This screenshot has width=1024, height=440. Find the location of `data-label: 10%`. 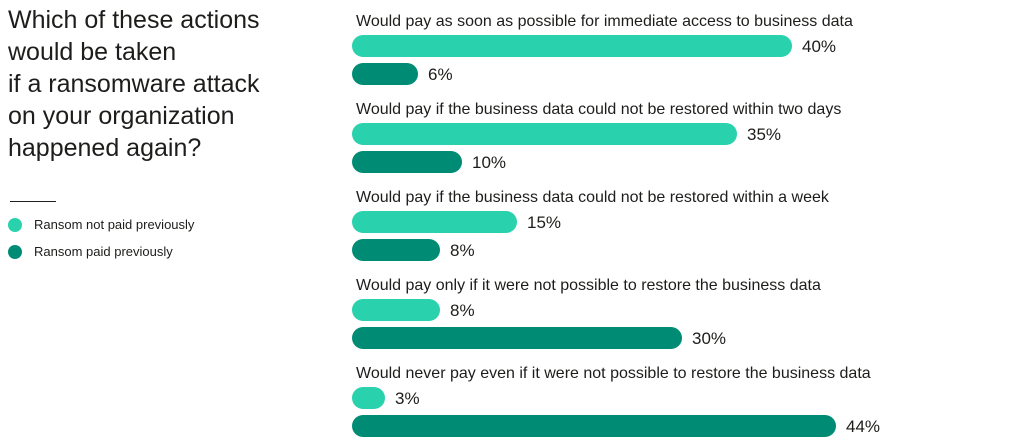

data-label: 10% is located at coordinates (489, 162).